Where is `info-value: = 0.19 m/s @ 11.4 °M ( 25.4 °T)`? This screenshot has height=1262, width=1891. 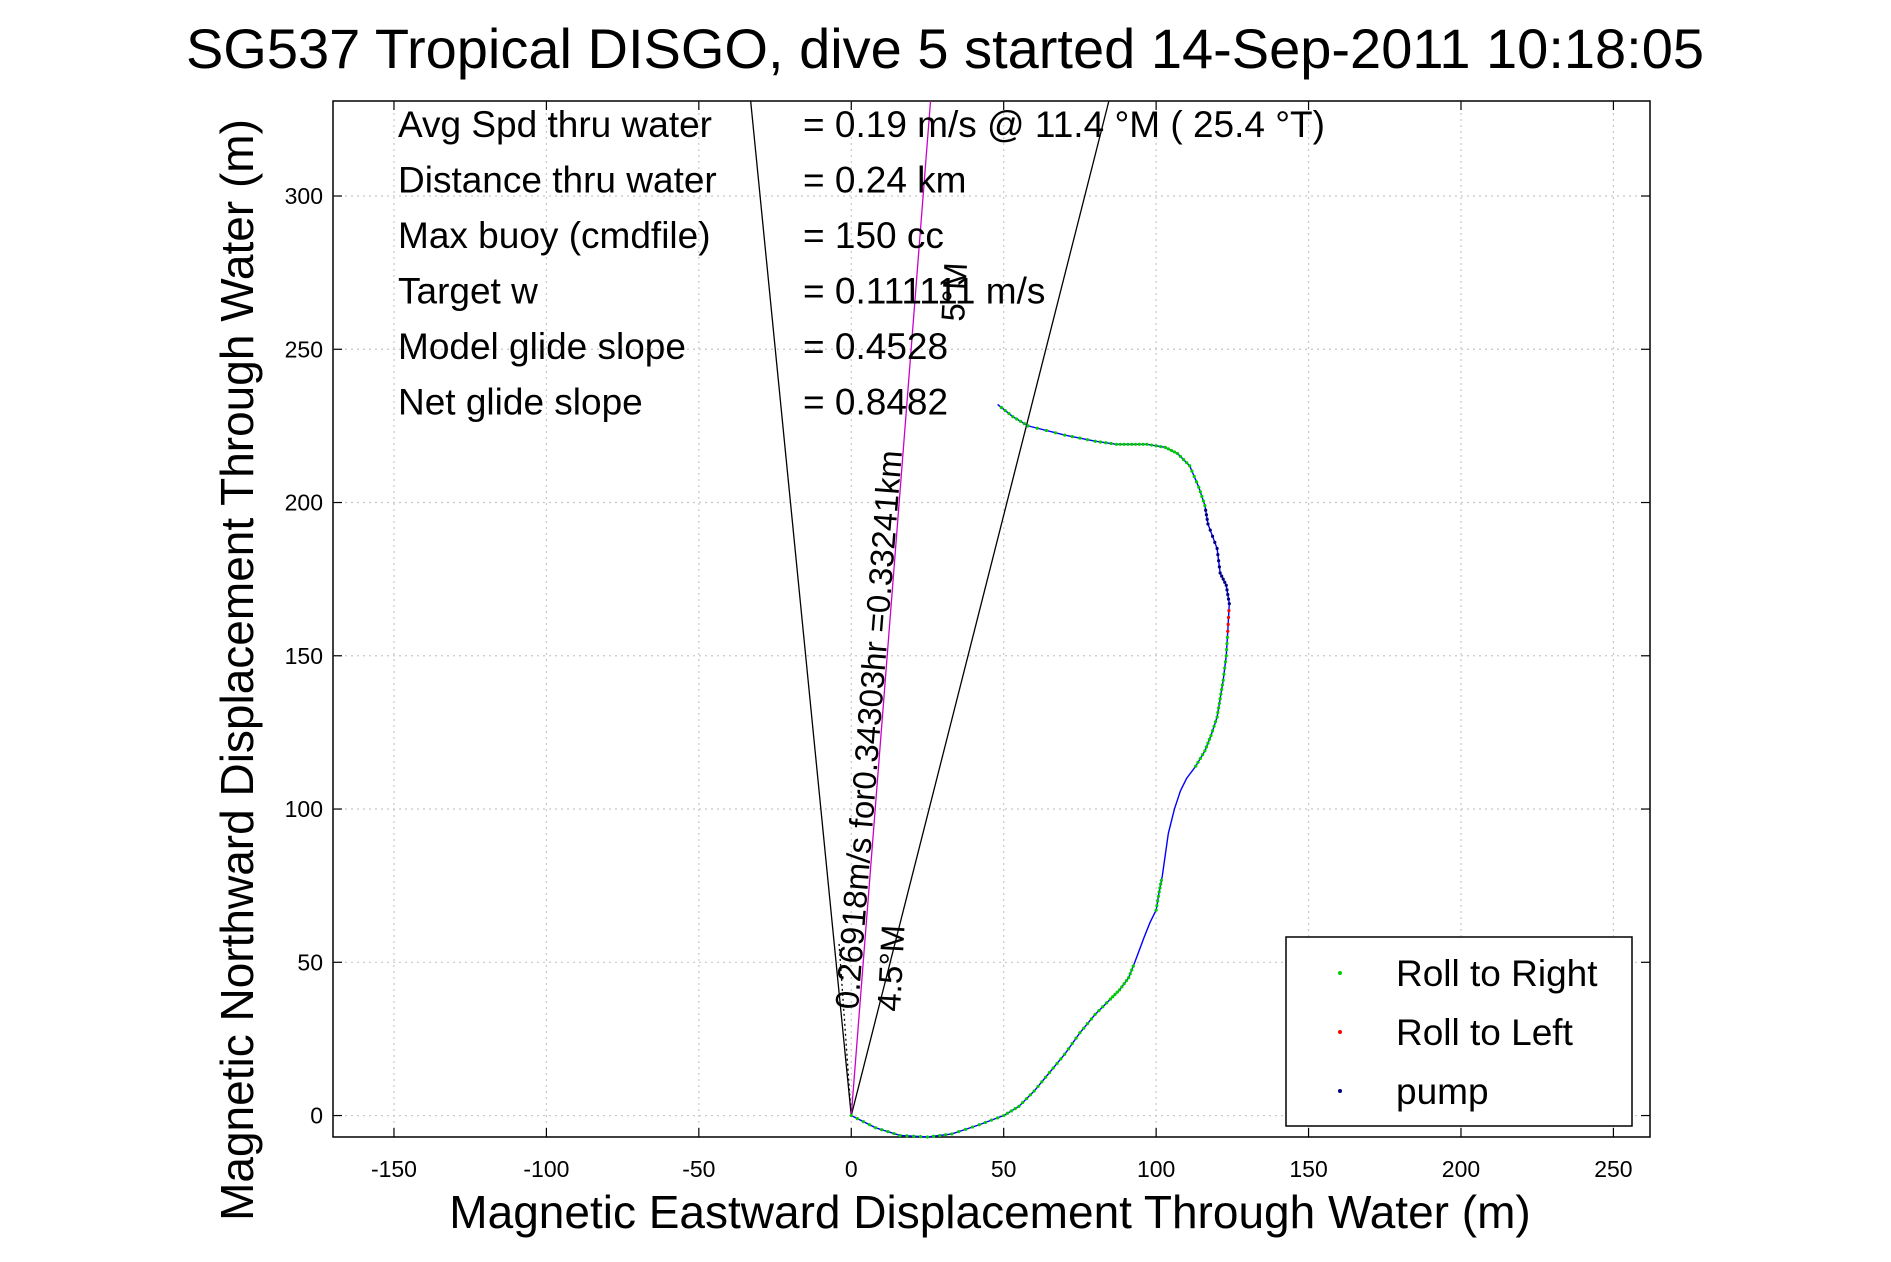 info-value: = 0.19 m/s @ 11.4 °M ( 25.4 °T) is located at coordinates (1064, 124).